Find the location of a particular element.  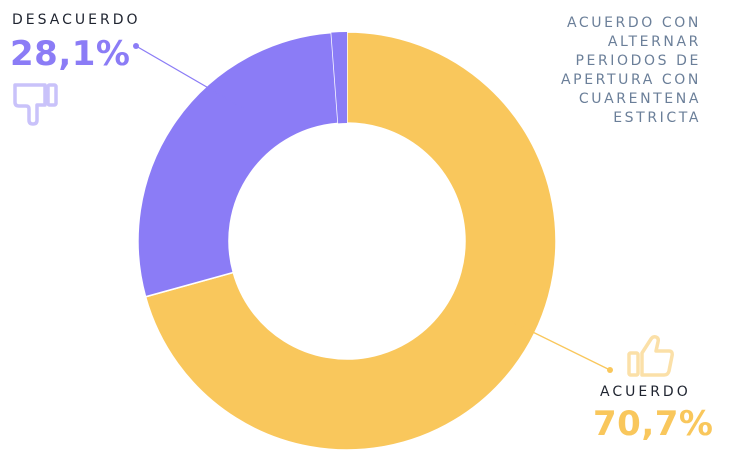

title-line: ACUERDO CON is located at coordinates (633, 23).